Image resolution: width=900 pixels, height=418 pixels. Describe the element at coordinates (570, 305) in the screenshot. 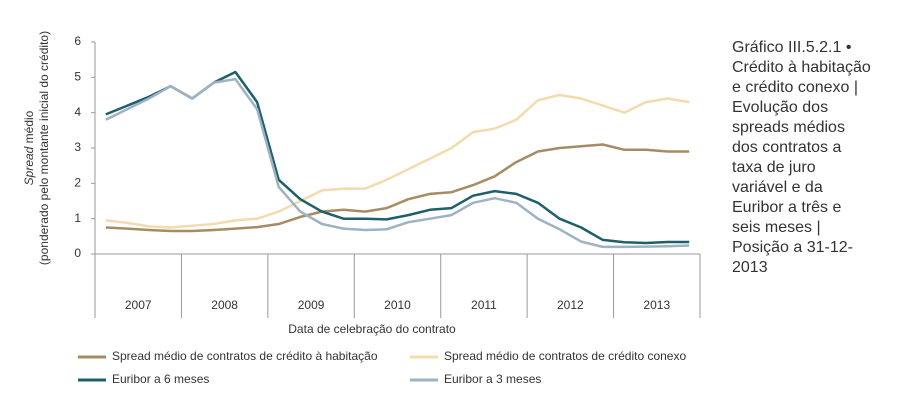

I see `x-band-label: 2012` at that location.